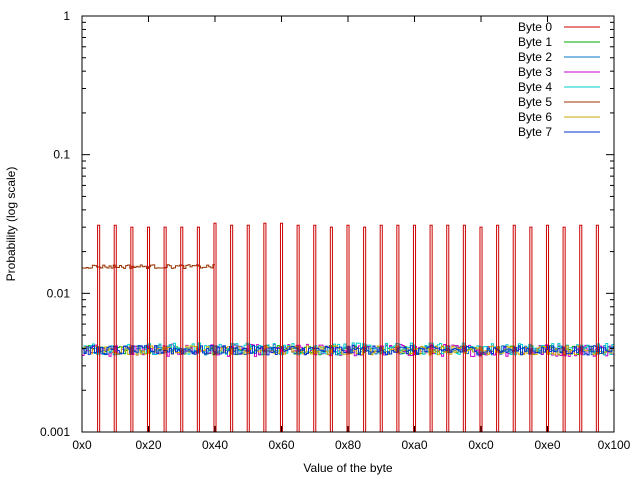 This screenshot has width=640, height=480. I want to click on y-tick-label: 0.1, so click(61, 155).